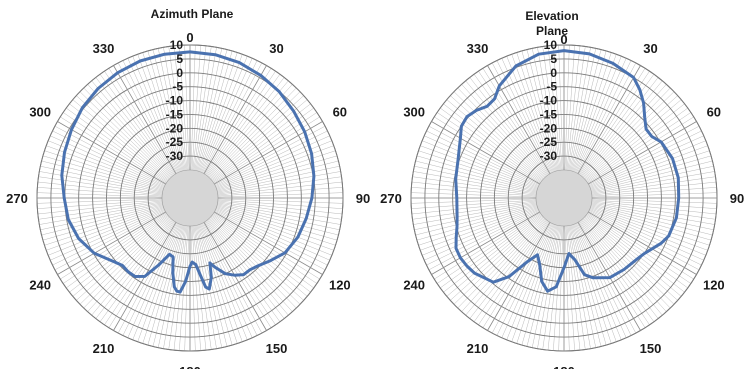 Image resolution: width=756 pixels, height=369 pixels. I want to click on radial-tick-label: -5, so click(177, 87).